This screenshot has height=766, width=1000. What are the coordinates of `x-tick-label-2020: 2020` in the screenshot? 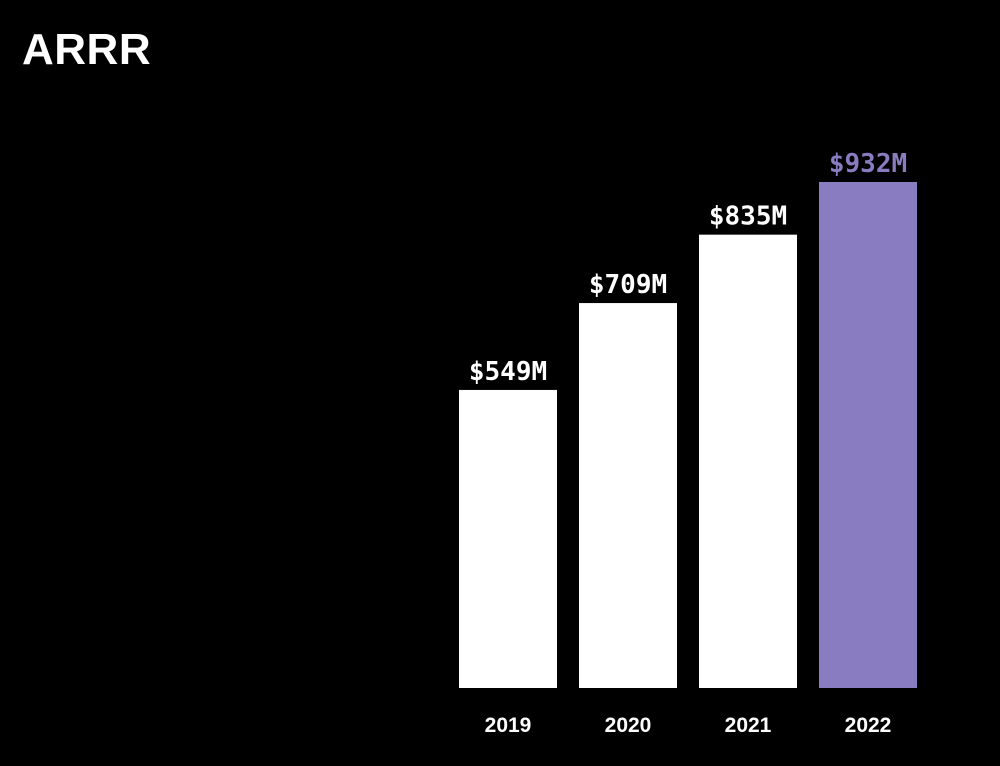 It's located at (628, 725).